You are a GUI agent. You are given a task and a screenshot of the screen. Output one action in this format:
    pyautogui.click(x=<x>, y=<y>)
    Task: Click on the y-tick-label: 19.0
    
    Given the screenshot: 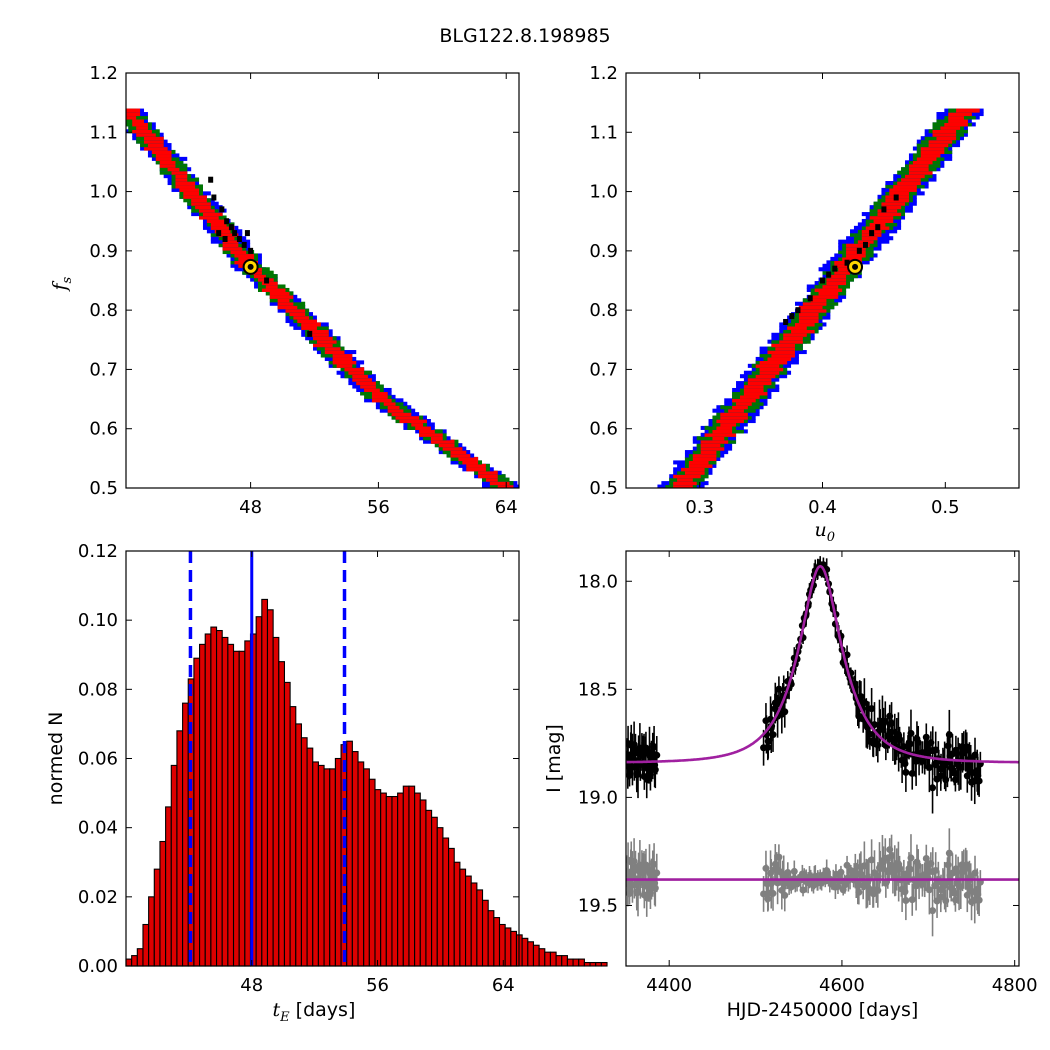 What is the action you would take?
    pyautogui.click(x=598, y=797)
    